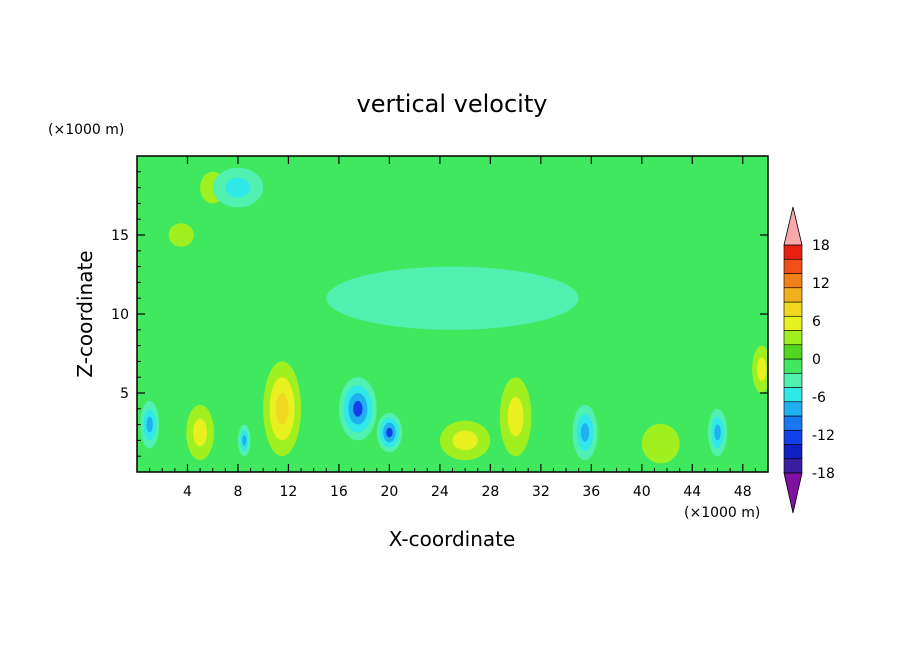  I want to click on colorbar-tick-label: 0, so click(816, 360).